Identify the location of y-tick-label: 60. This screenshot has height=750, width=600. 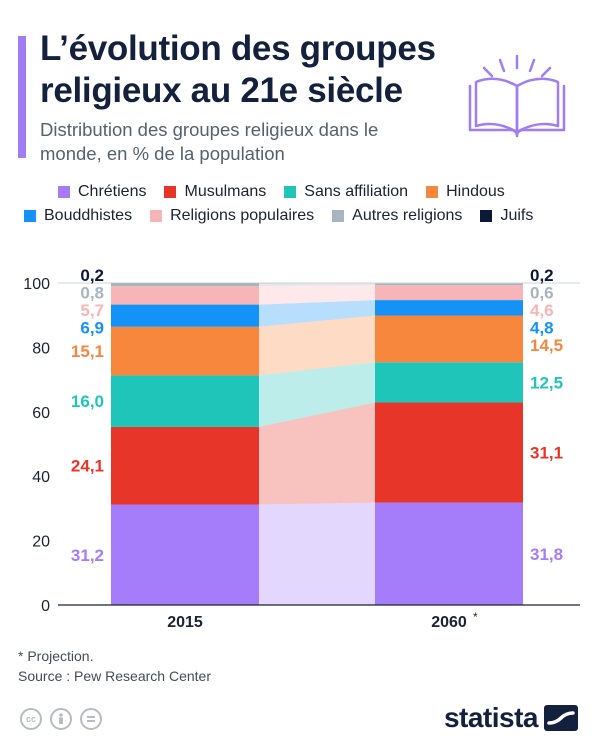
(41, 413).